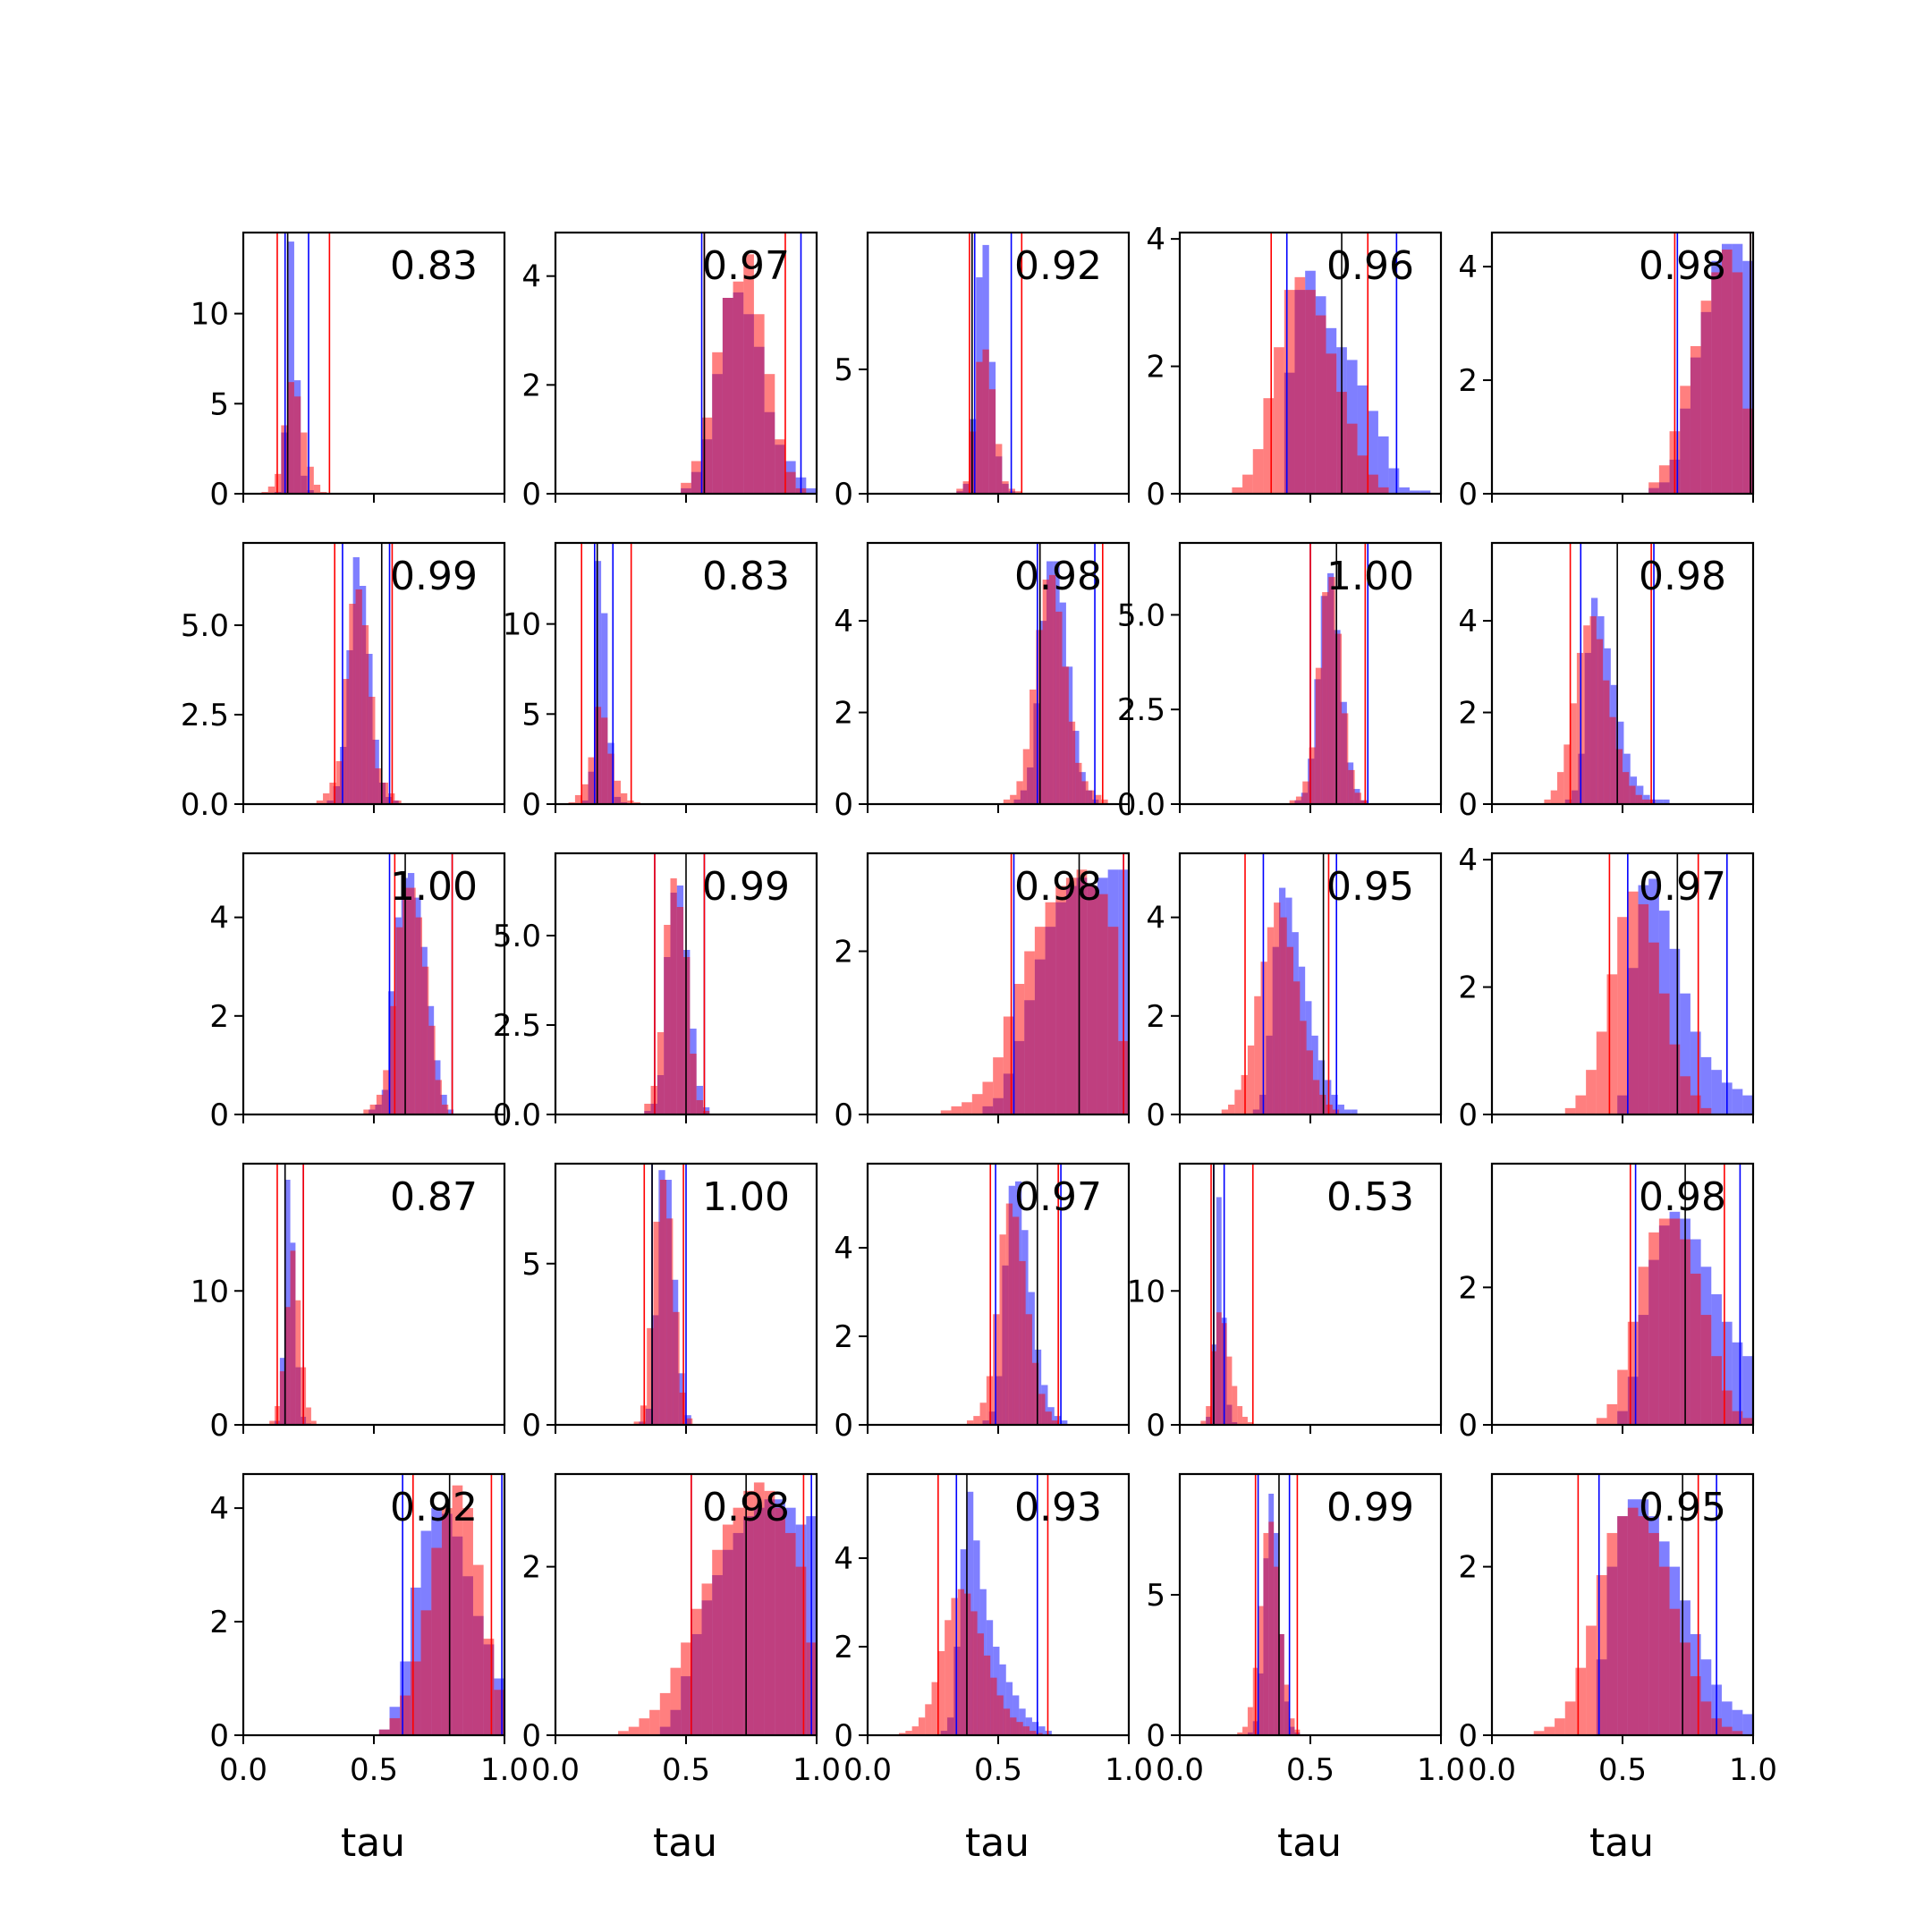 This screenshot has height=1932, width=1932. Describe the element at coordinates (1492, 1770) in the screenshot. I see `x-tick-label: 0.0` at that location.